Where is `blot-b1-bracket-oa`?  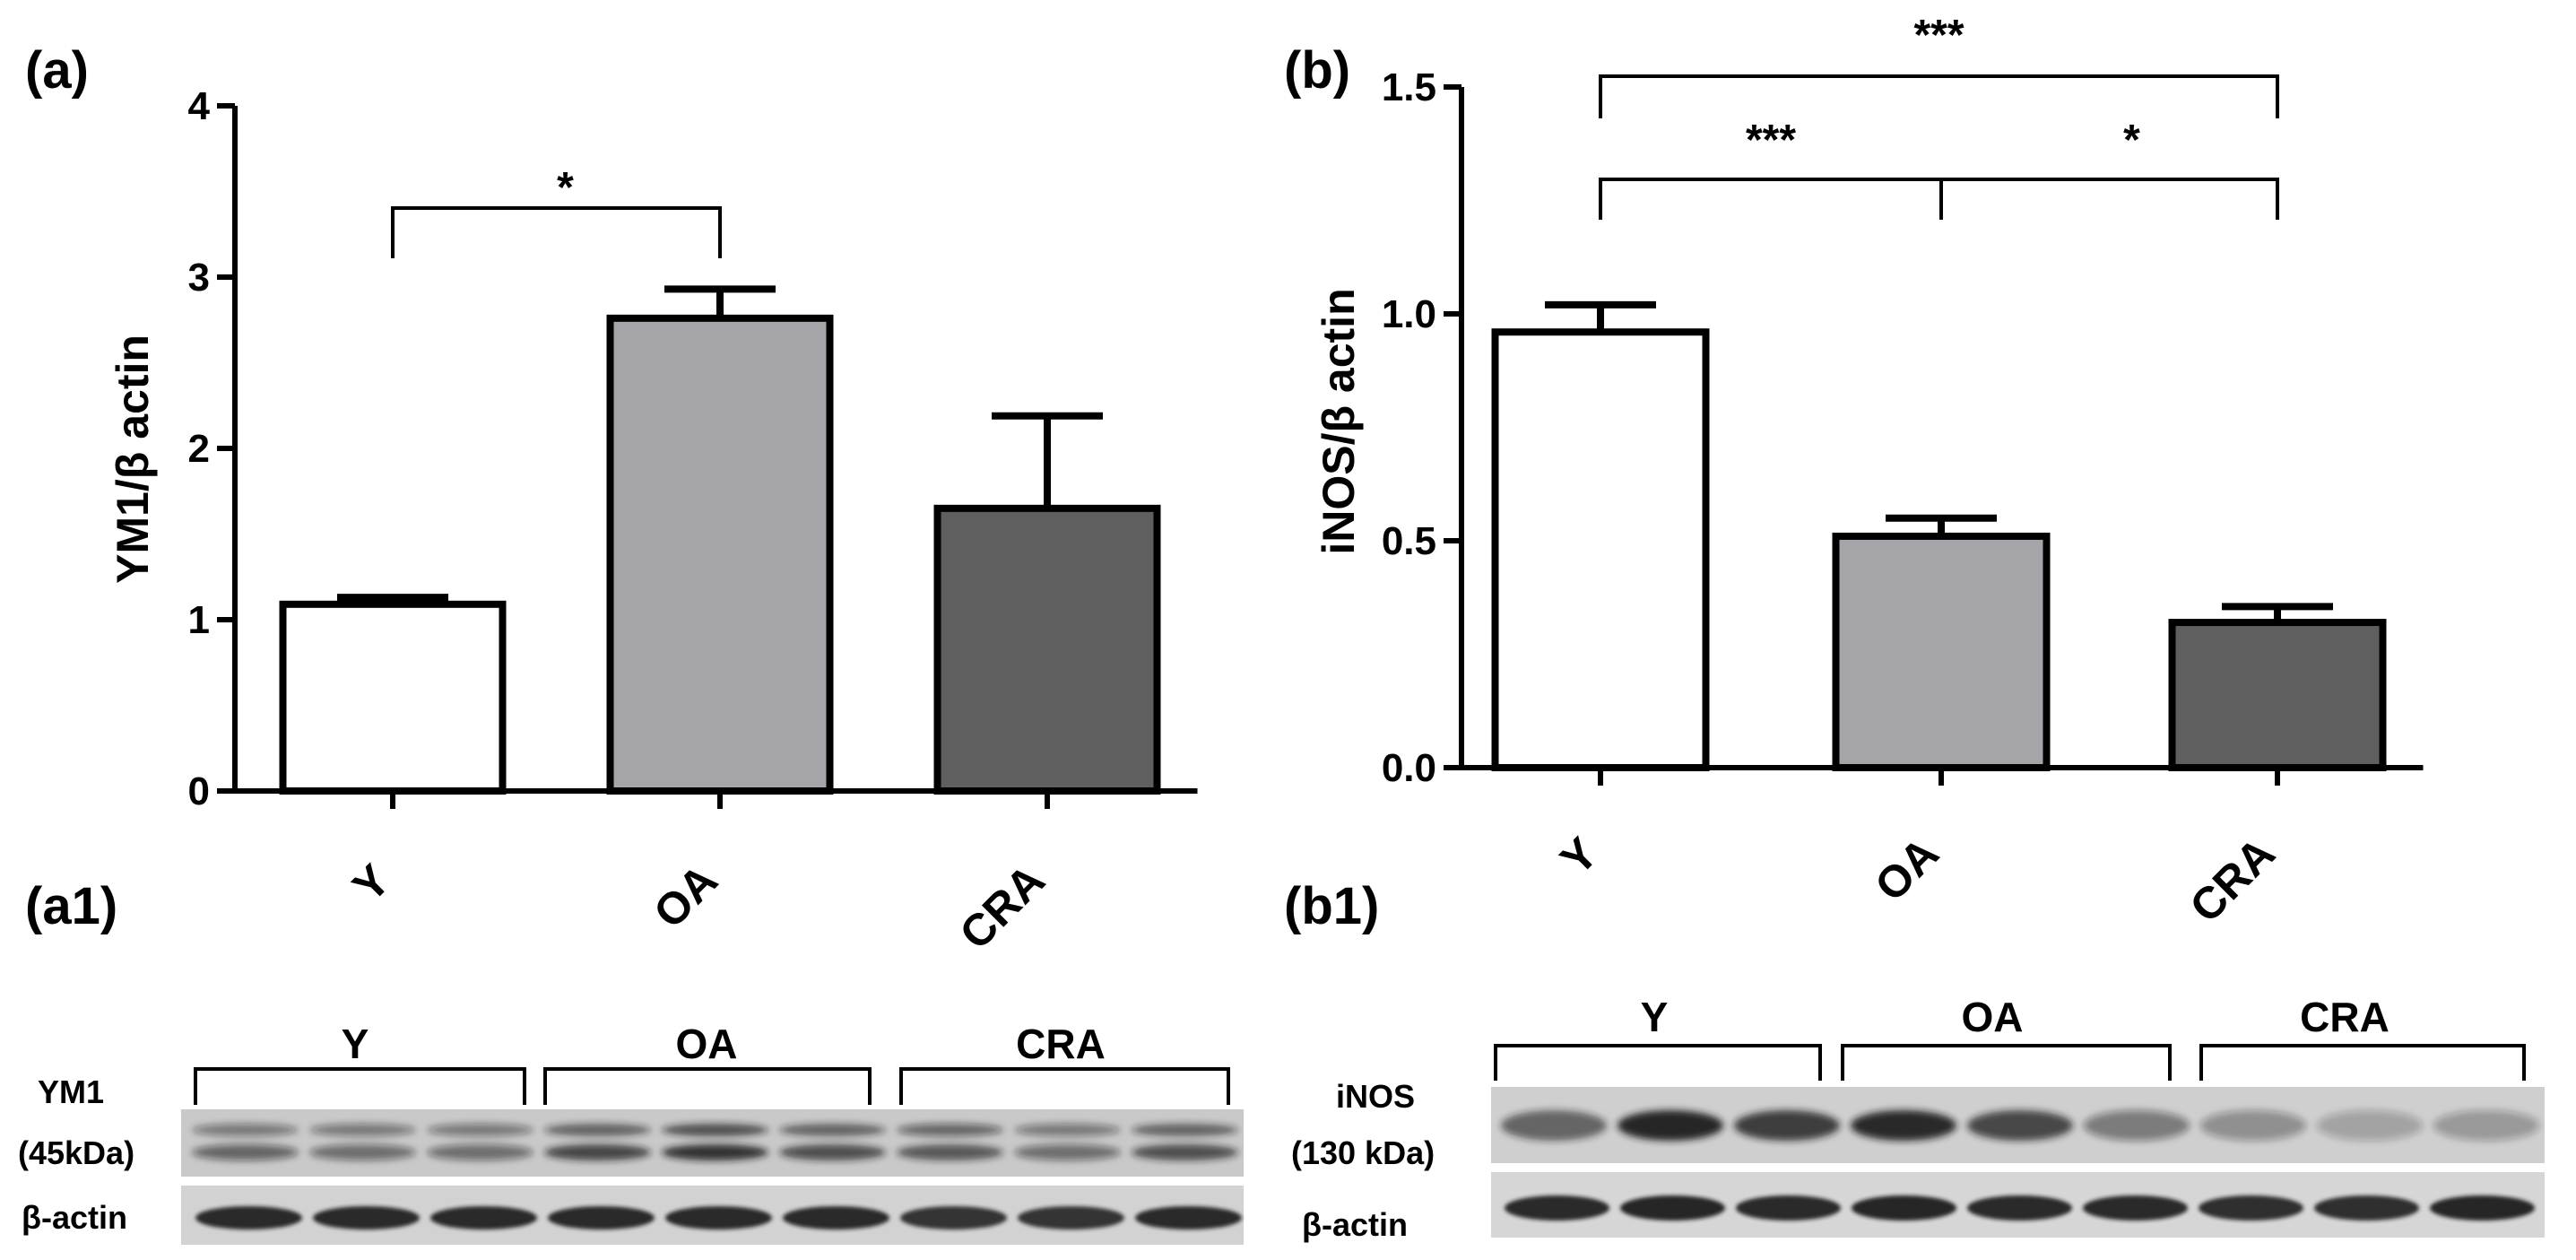 blot-b1-bracket-oa is located at coordinates (2006, 1063).